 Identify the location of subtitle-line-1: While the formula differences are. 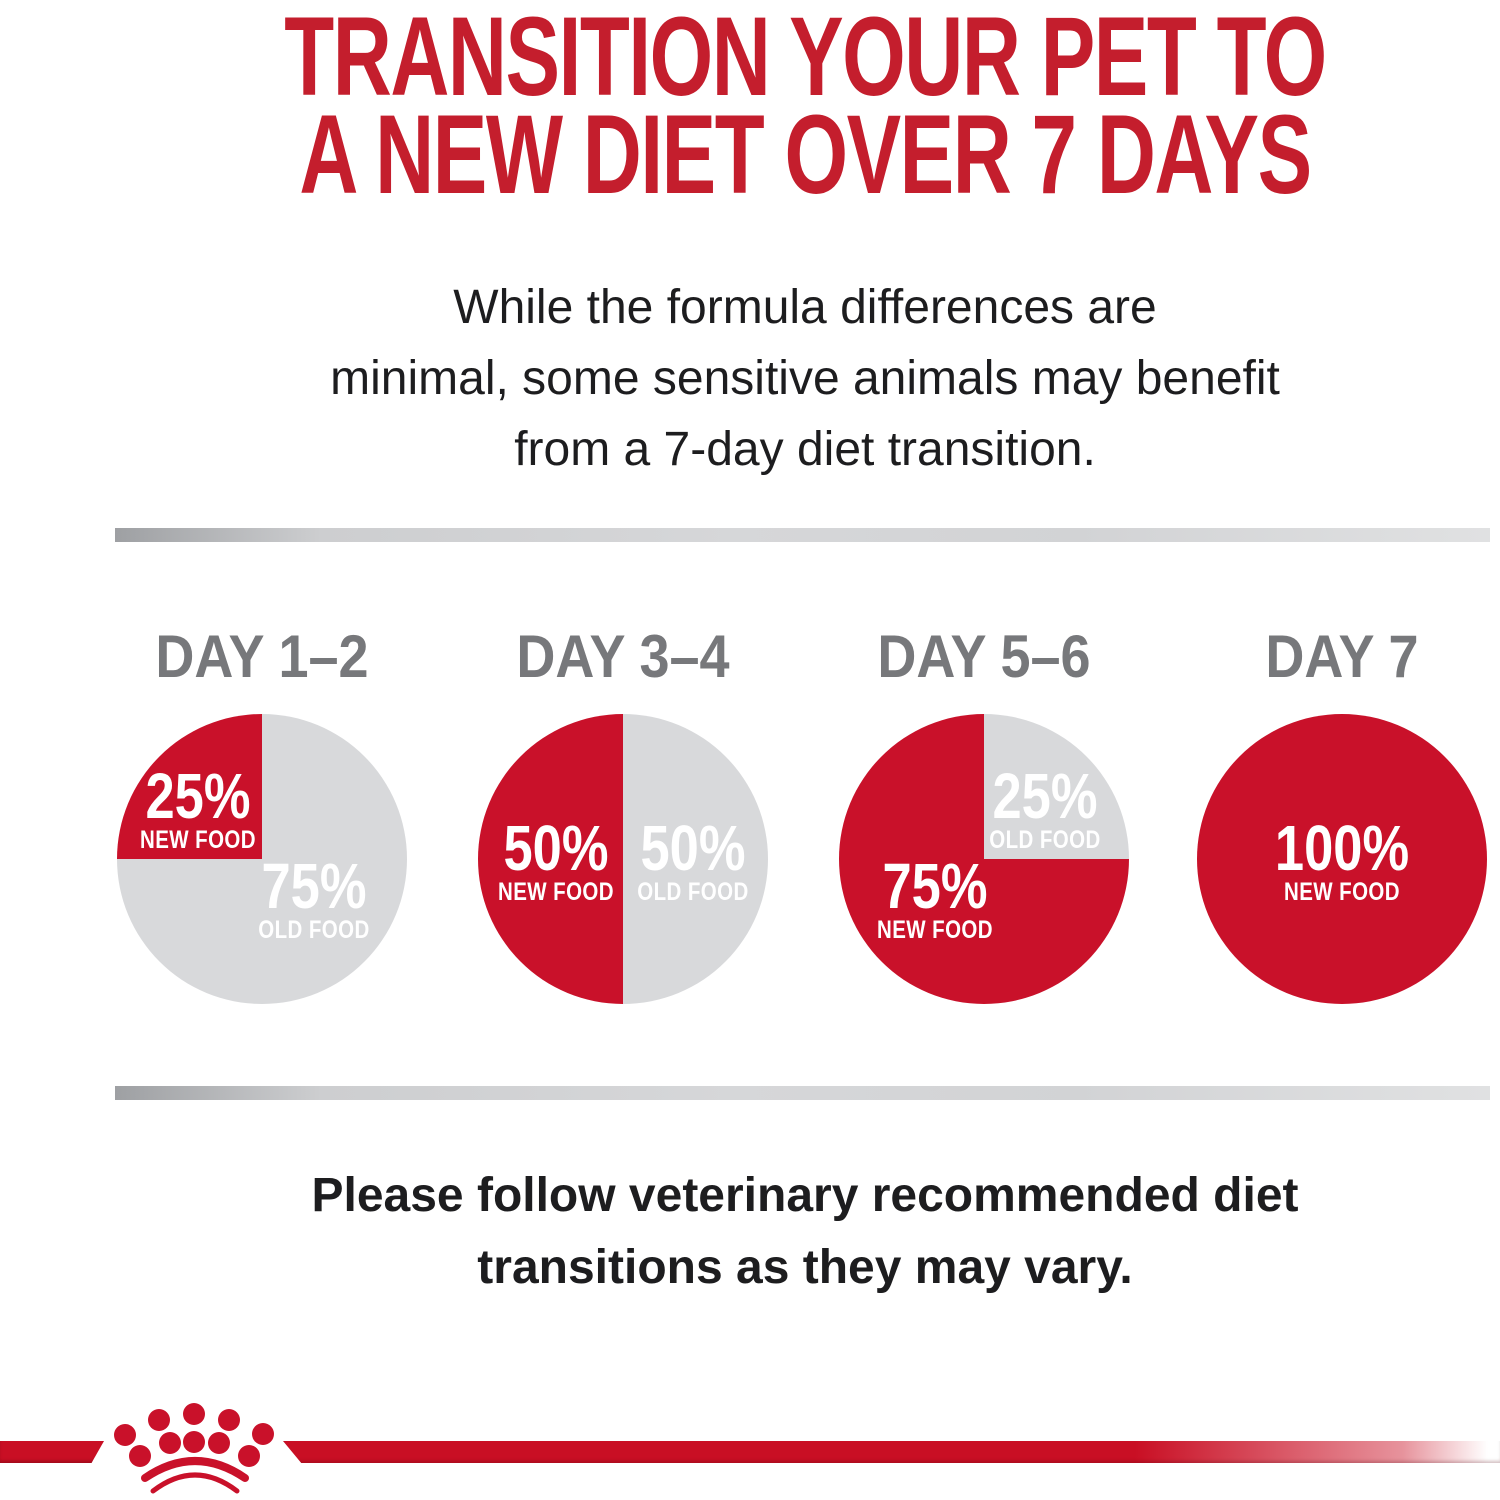
(805, 307).